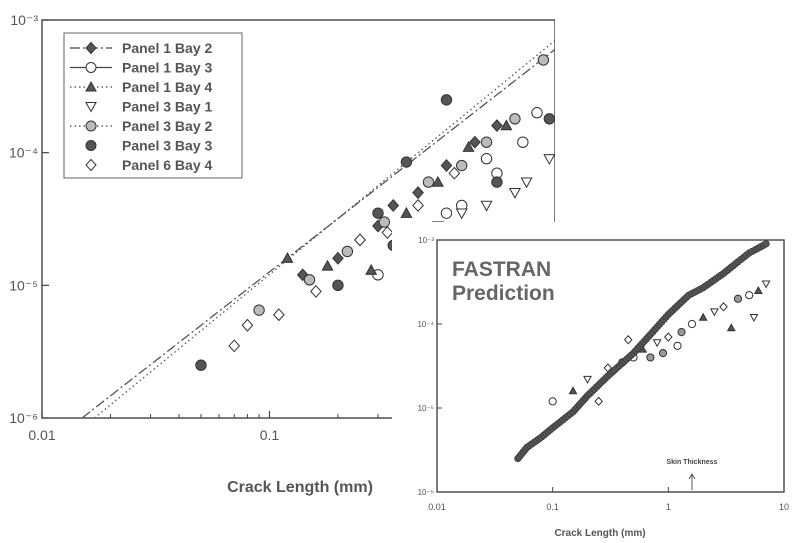 Image resolution: width=798 pixels, height=543 pixels. I want to click on inset-y-tick-label: 10⁻⁴, so click(425, 324).